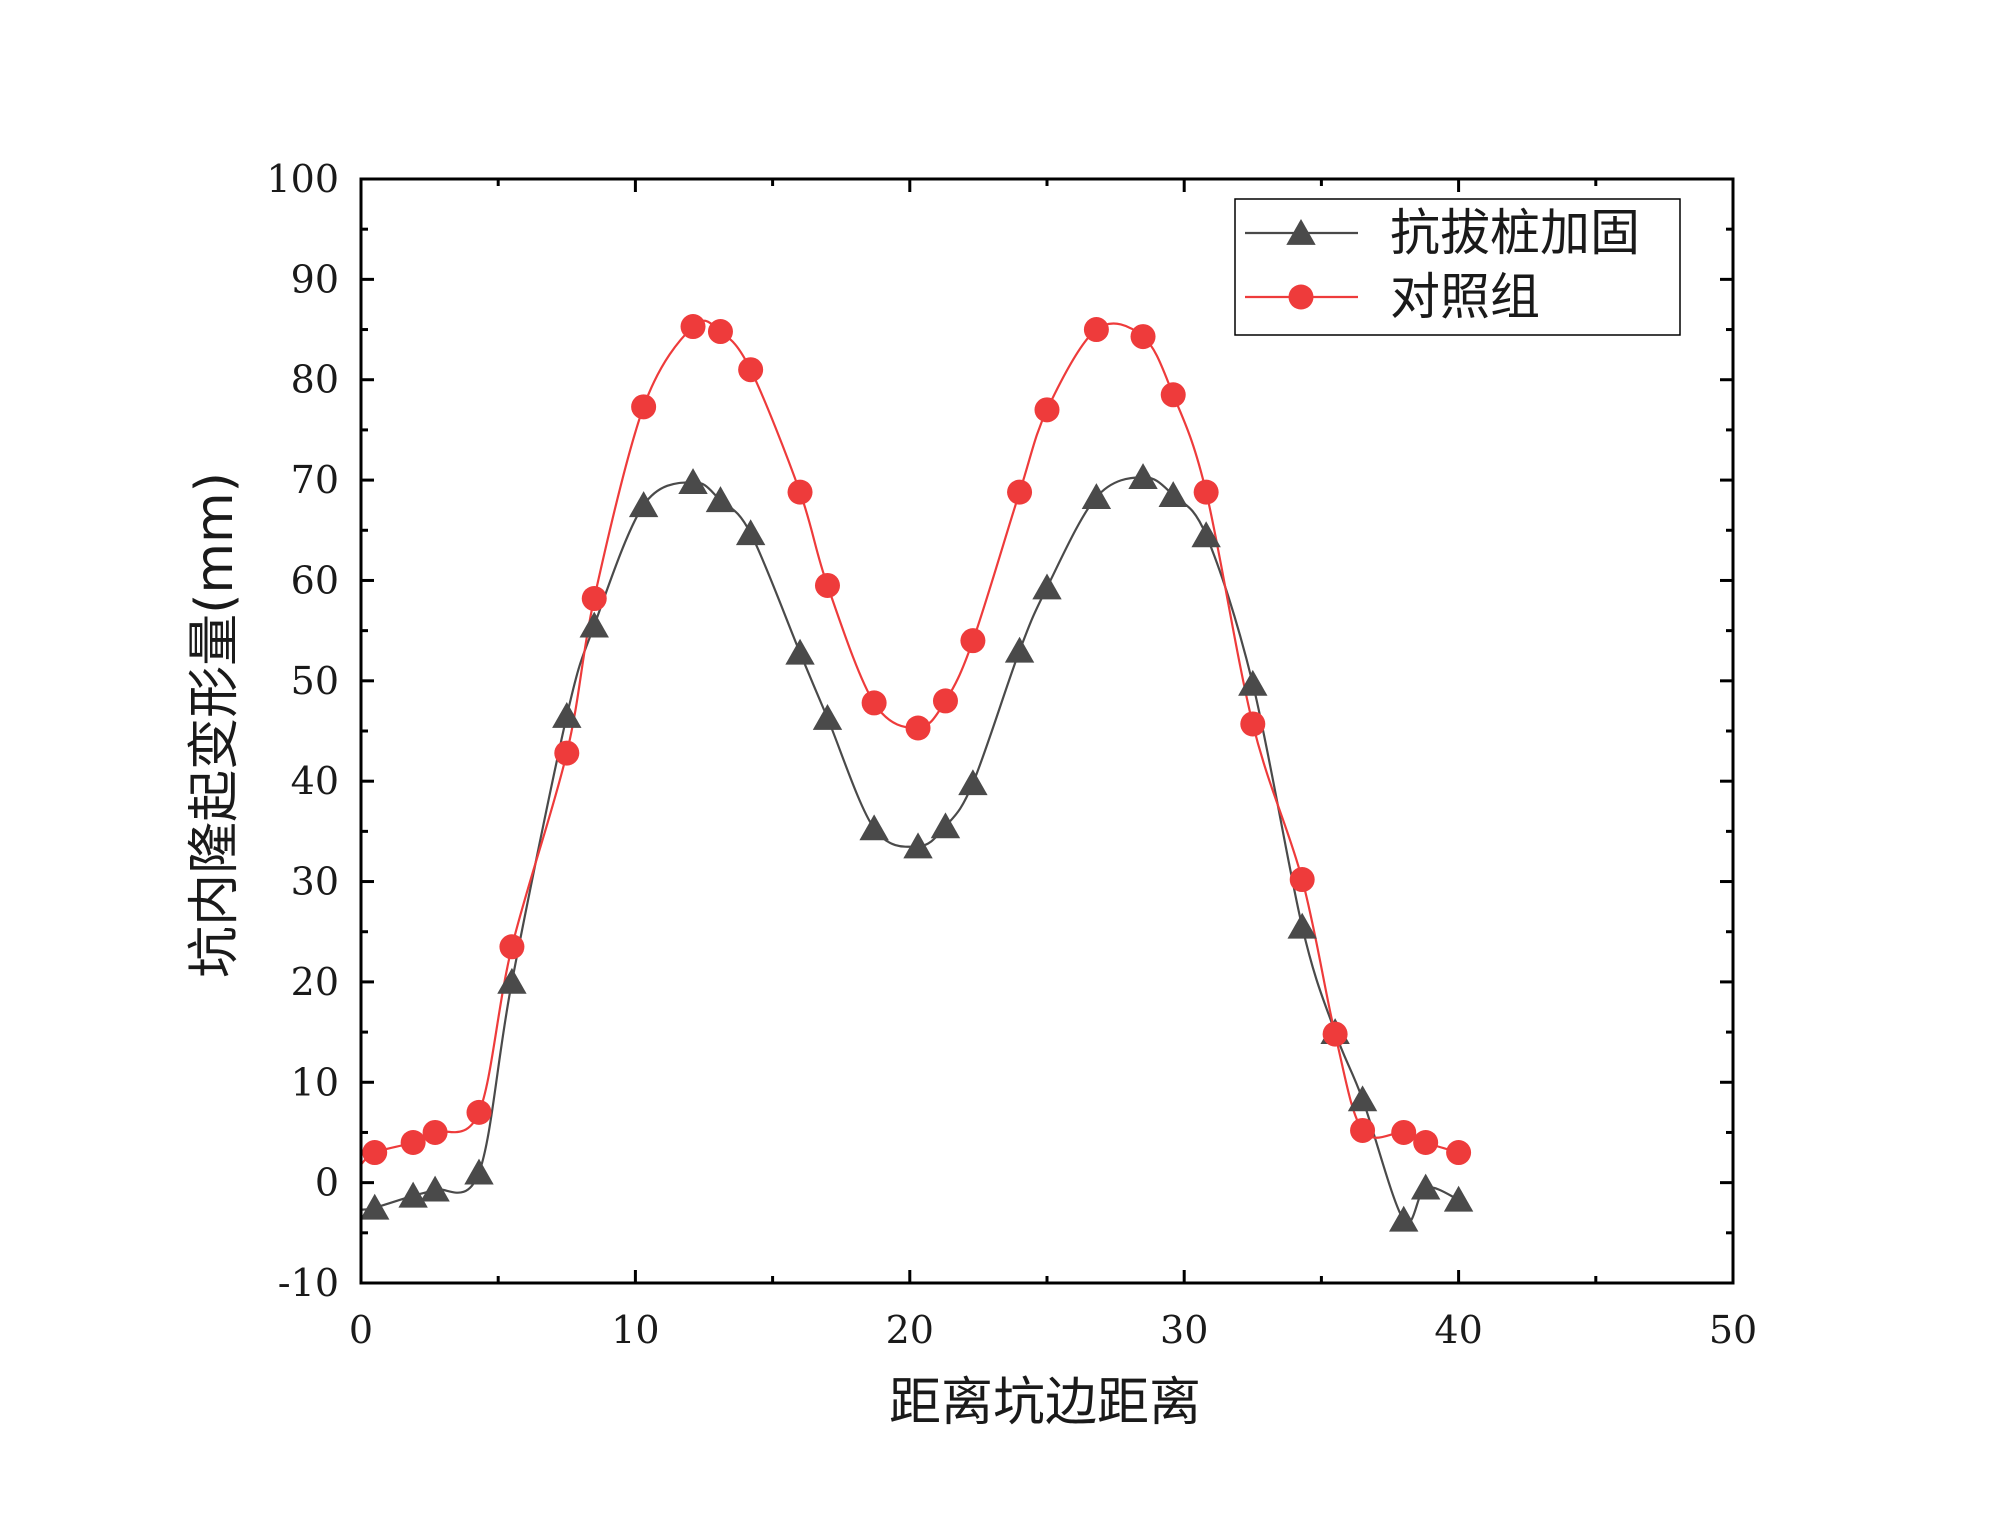 The width and height of the screenshot is (2000, 1531). I want to click on x-tick-label: 30, so click(1184, 1330).